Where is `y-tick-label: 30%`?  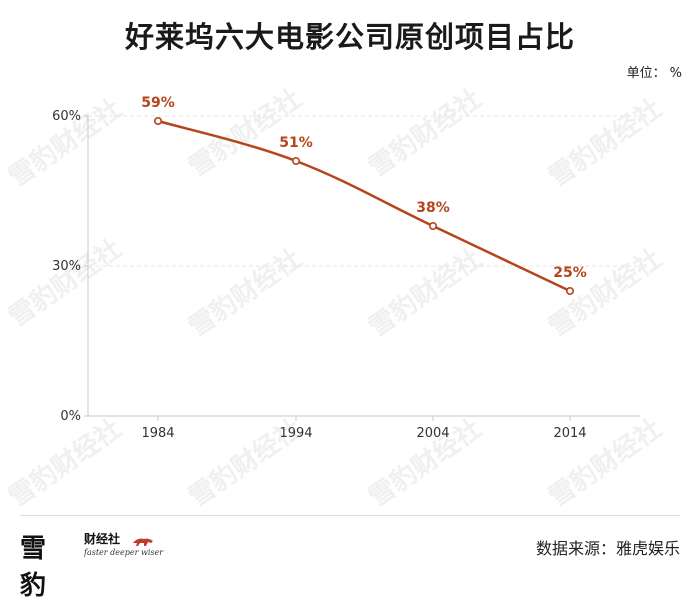 y-tick-label: 30% is located at coordinates (66, 266).